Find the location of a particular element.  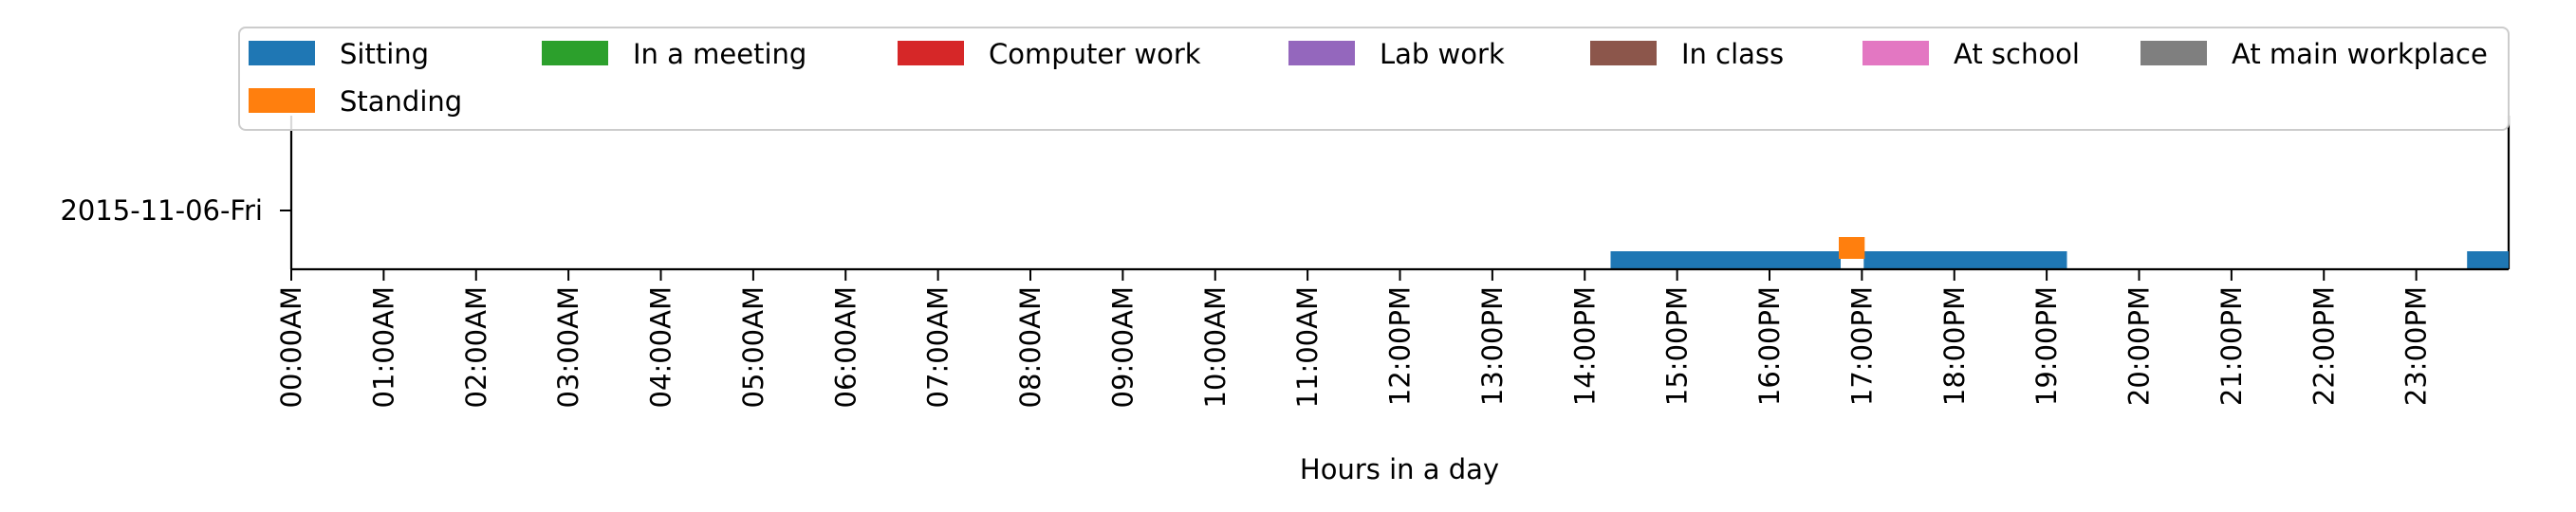

x-tick-label: 21:00PM is located at coordinates (2231, 346).